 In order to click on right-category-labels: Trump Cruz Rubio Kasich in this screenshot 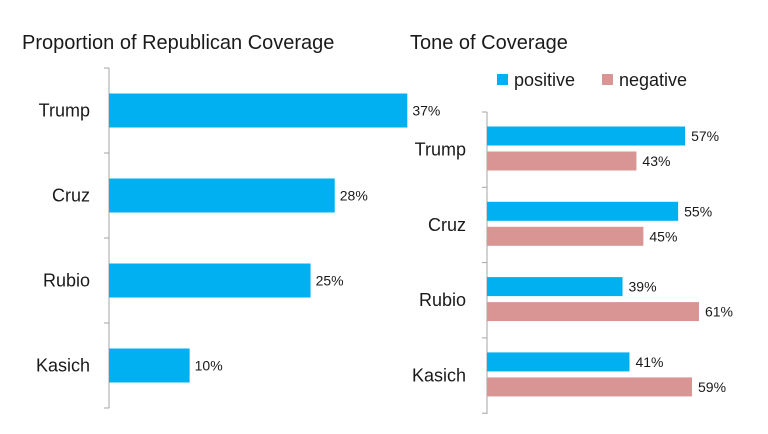, I will do `click(439, 263)`.